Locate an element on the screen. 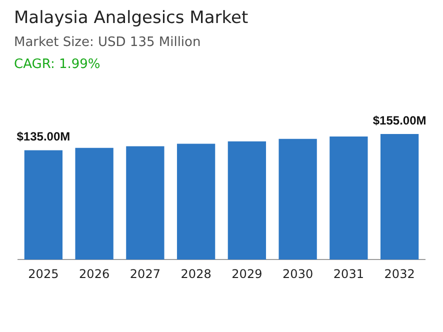 The height and width of the screenshot is (332, 443). x-tick-label: 2032 is located at coordinates (399, 273).